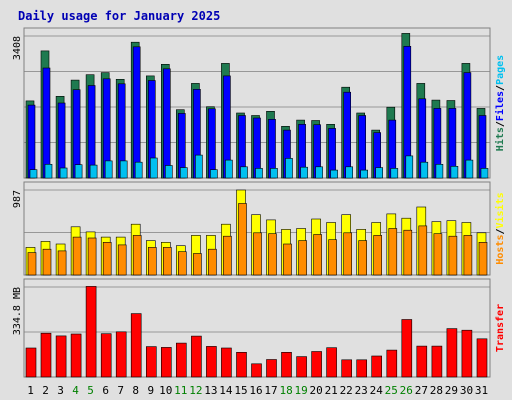  Describe the element at coordinates (210, 390) in the screenshot. I see `x-tick-label: 13` at that location.